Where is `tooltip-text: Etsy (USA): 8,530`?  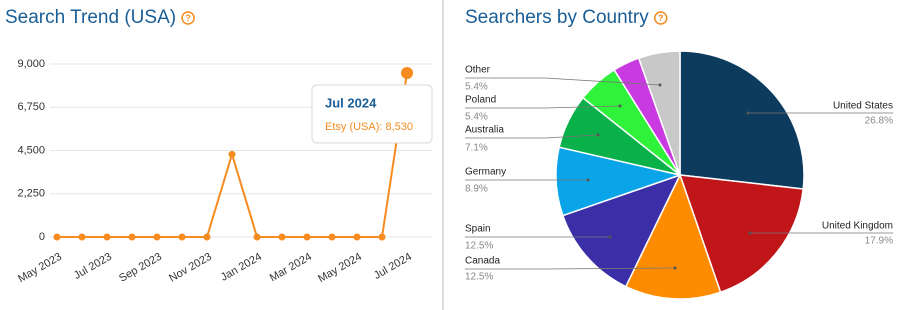 tooltip-text: Etsy (USA): 8,530 is located at coordinates (369, 127).